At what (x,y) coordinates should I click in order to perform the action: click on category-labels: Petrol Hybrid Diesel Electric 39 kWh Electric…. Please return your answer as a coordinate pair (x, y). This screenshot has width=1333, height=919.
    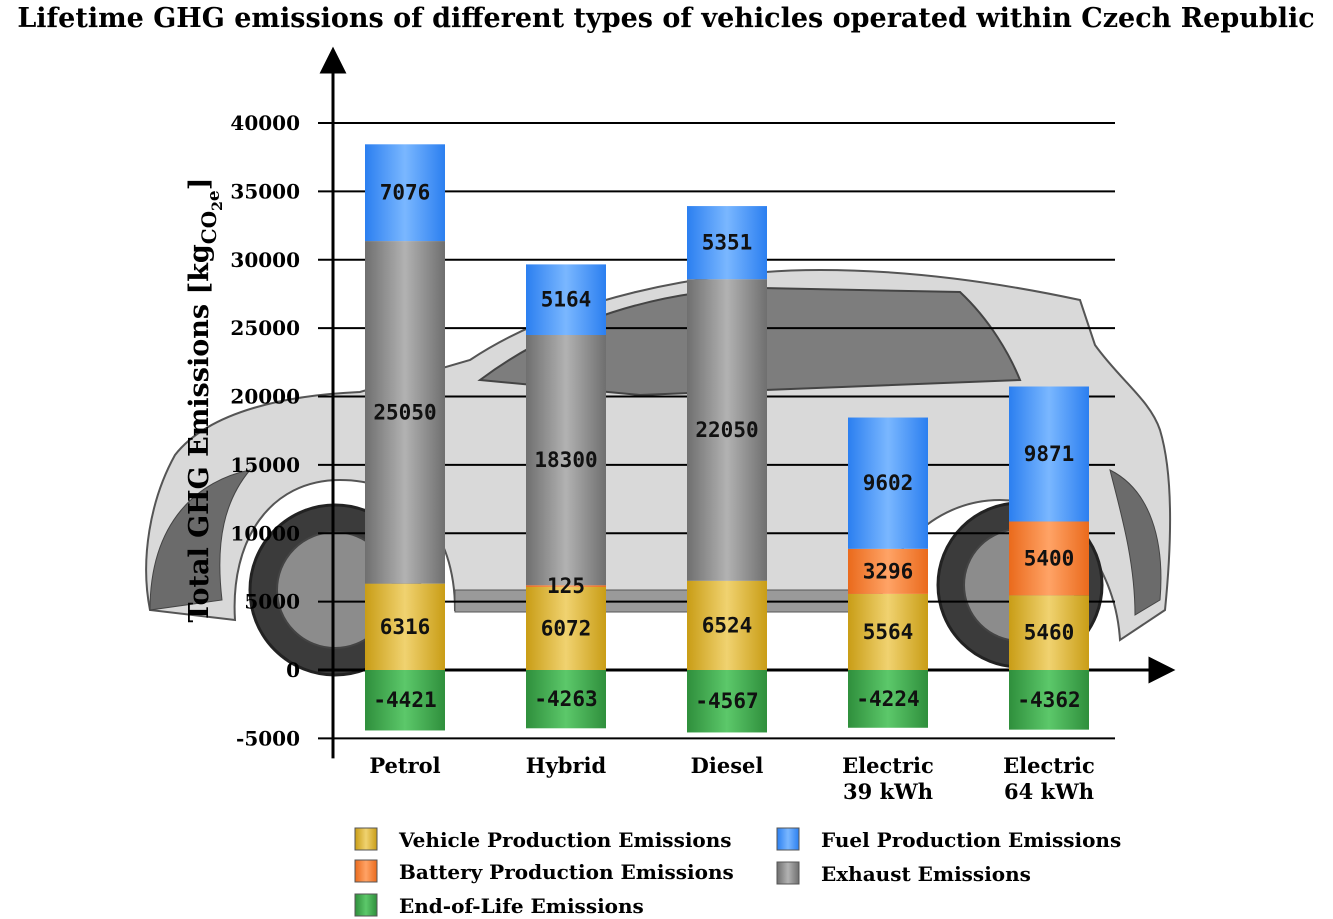
    Looking at the image, I should click on (732, 778).